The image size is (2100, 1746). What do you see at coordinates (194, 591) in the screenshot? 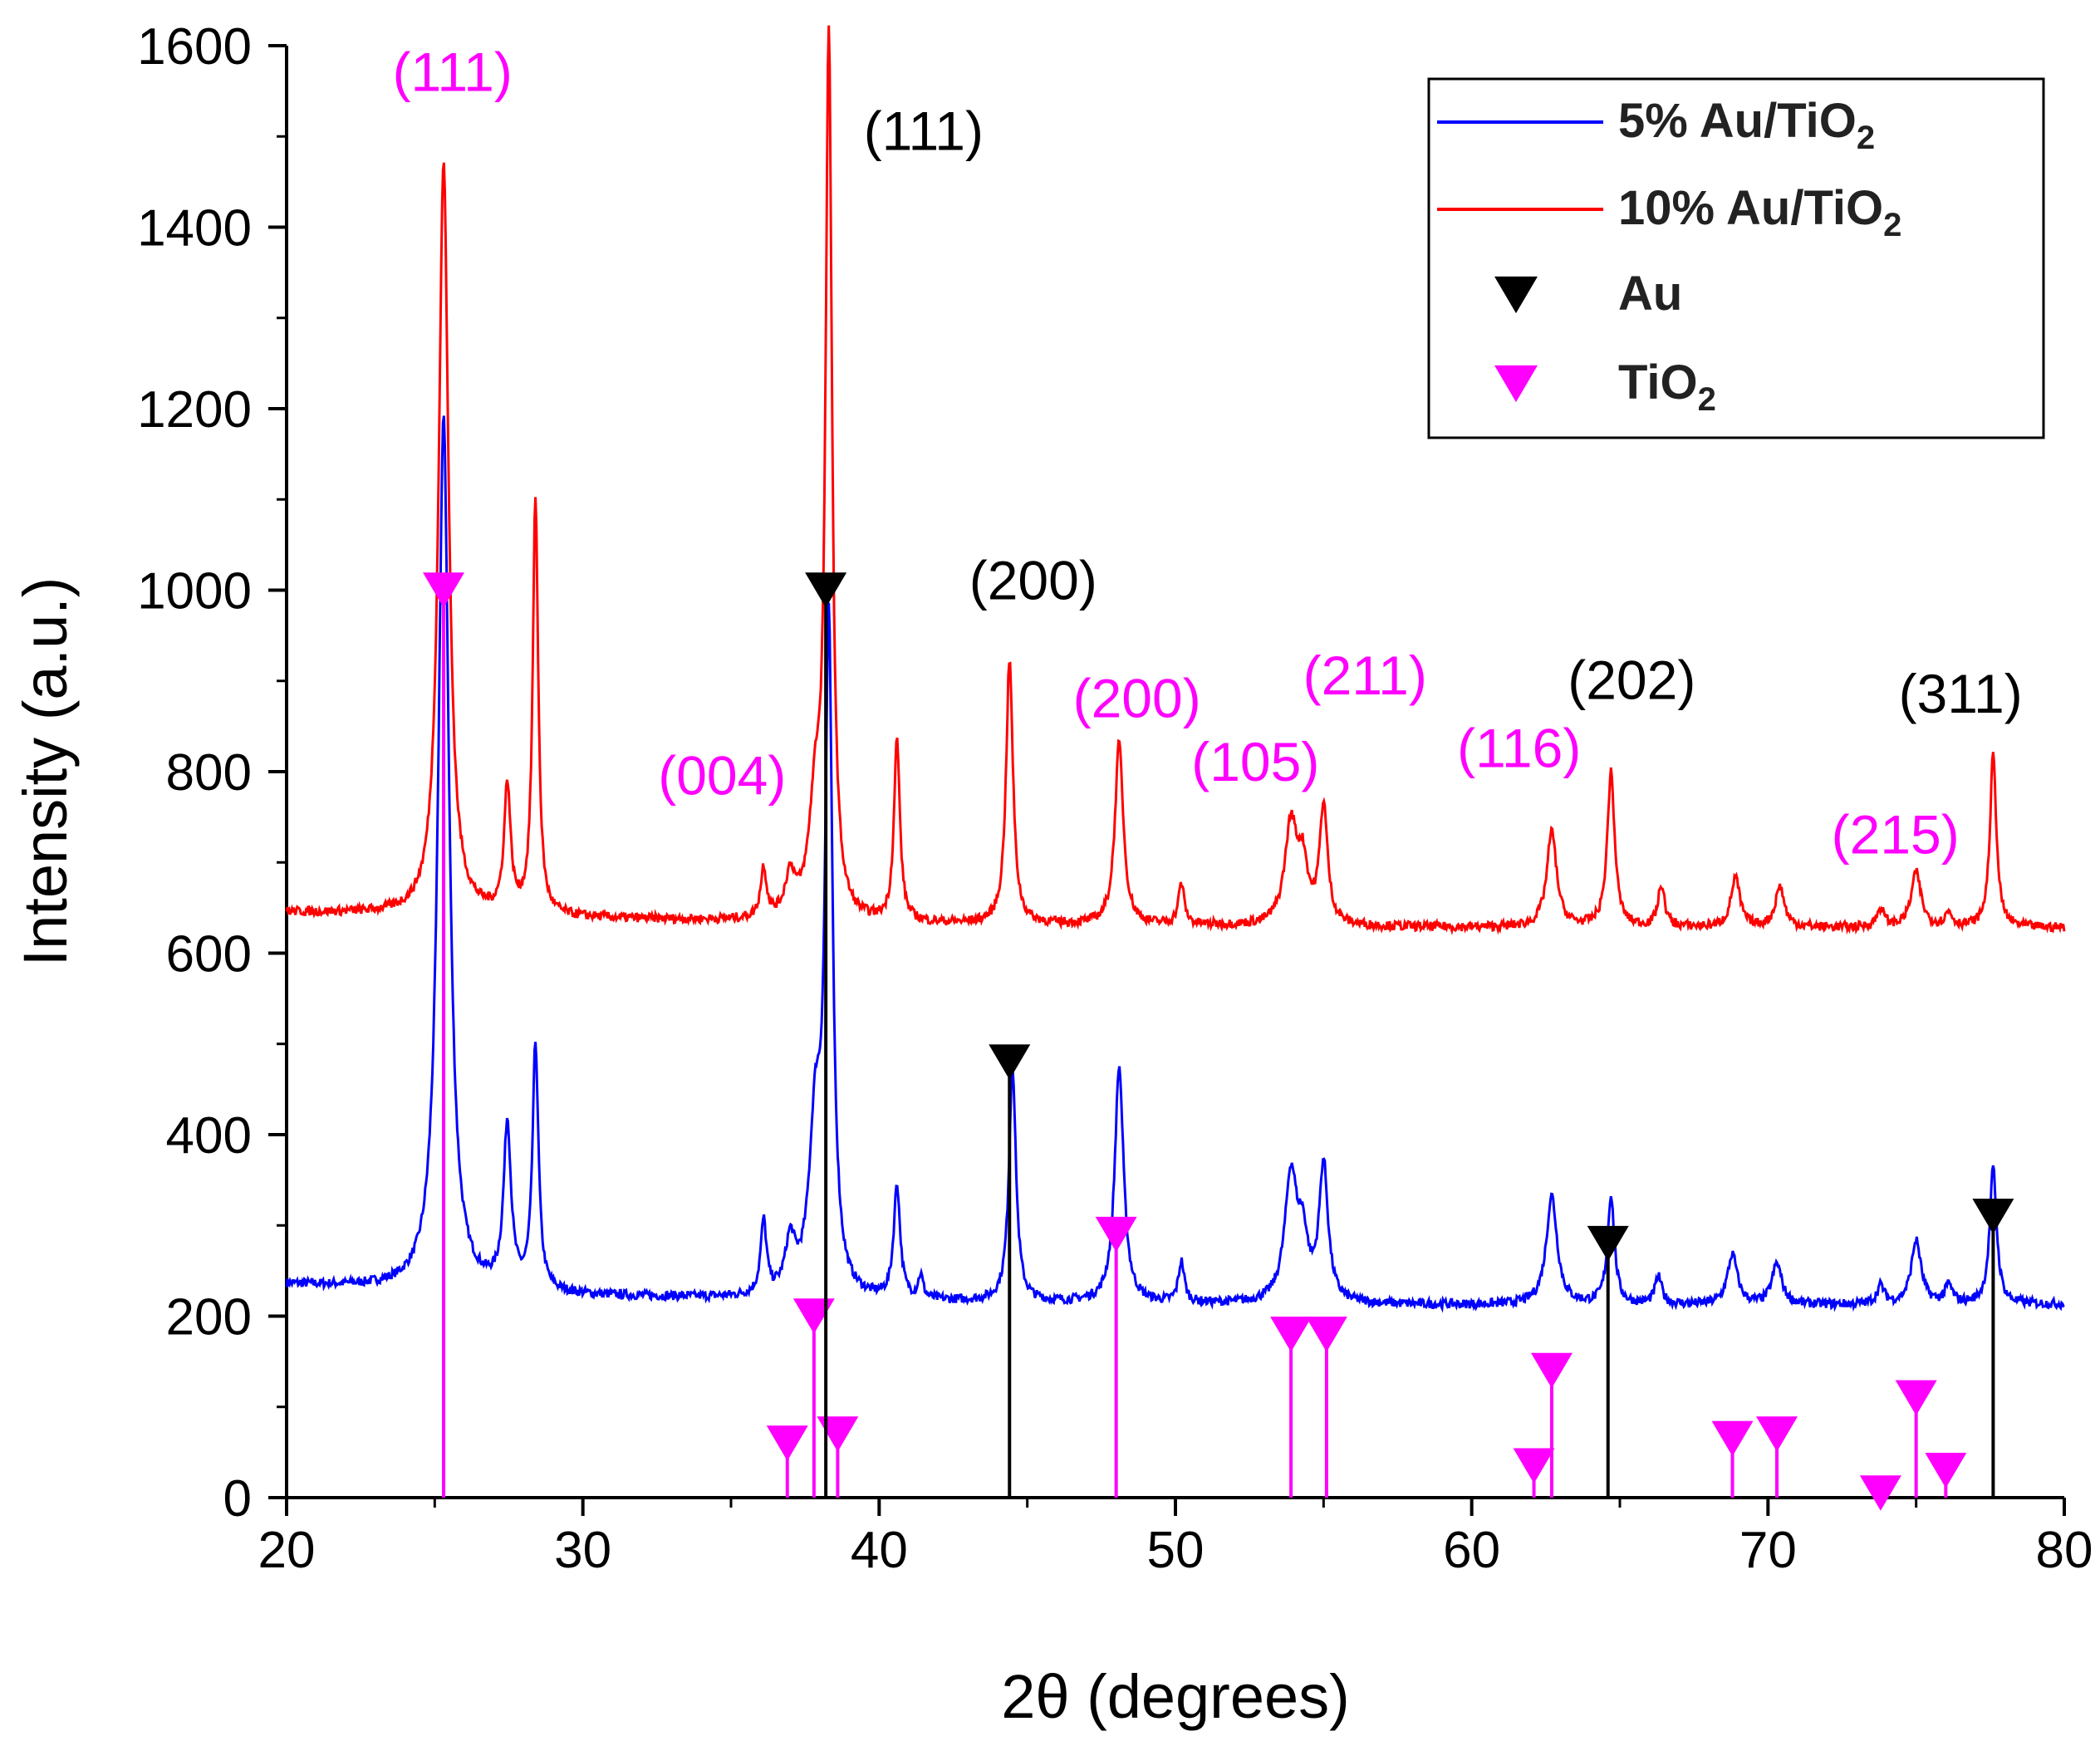
I see `y-tick-label: 1000` at bounding box center [194, 591].